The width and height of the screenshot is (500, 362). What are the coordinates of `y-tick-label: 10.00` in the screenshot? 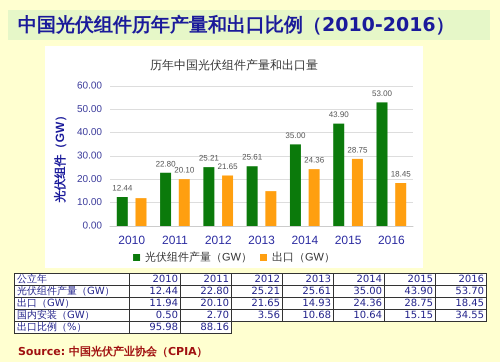 It's located at (89, 202).